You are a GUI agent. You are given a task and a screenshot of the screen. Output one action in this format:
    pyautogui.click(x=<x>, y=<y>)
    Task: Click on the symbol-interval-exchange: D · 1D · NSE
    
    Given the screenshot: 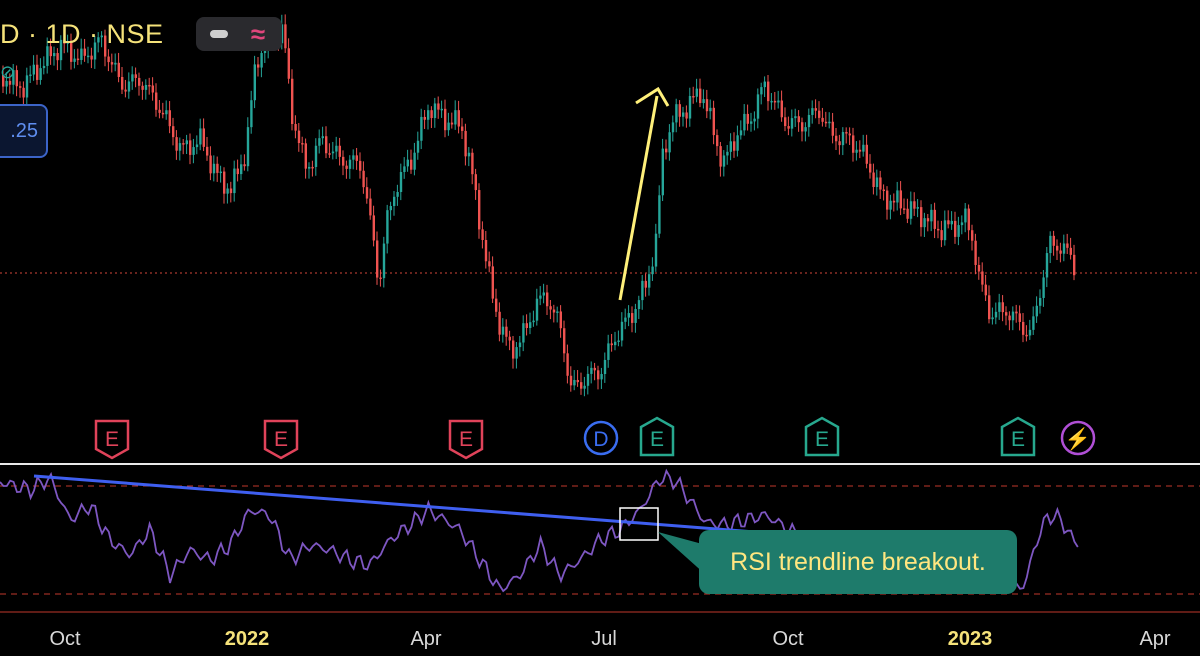 What is the action you would take?
    pyautogui.click(x=82, y=33)
    